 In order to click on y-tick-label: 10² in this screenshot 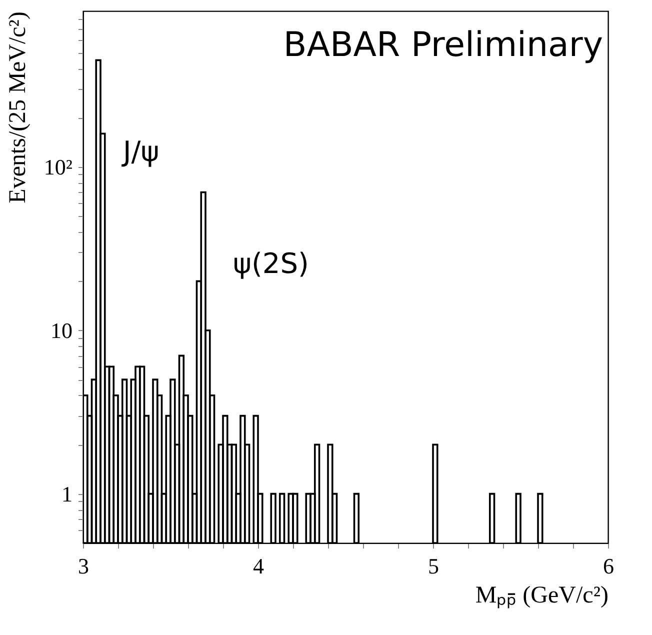, I will do `click(58, 167)`.